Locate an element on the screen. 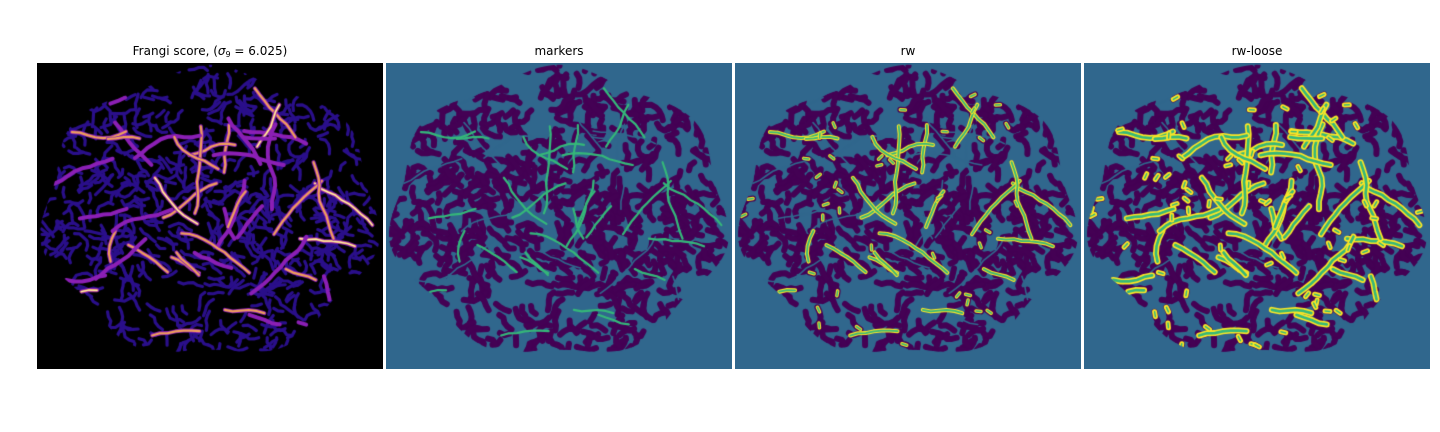  frangi-title-subscript: 9 is located at coordinates (228, 54).